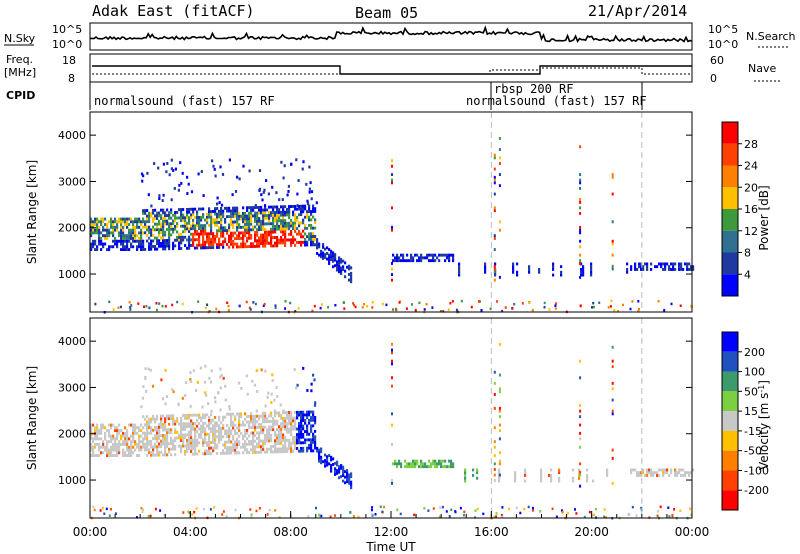 The width and height of the screenshot is (800, 554). What do you see at coordinates (72, 387) in the screenshot?
I see `y-tick-label: 3000` at bounding box center [72, 387].